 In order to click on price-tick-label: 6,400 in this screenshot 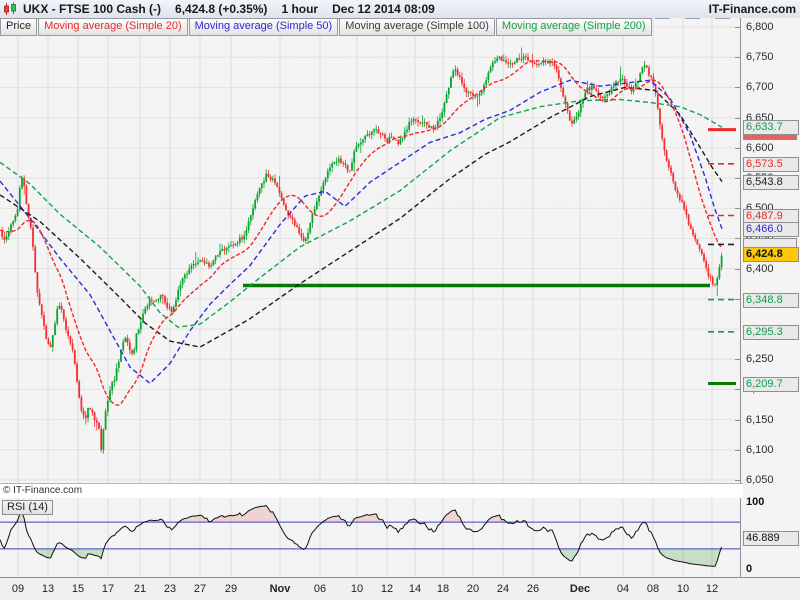, I will do `click(760, 268)`.